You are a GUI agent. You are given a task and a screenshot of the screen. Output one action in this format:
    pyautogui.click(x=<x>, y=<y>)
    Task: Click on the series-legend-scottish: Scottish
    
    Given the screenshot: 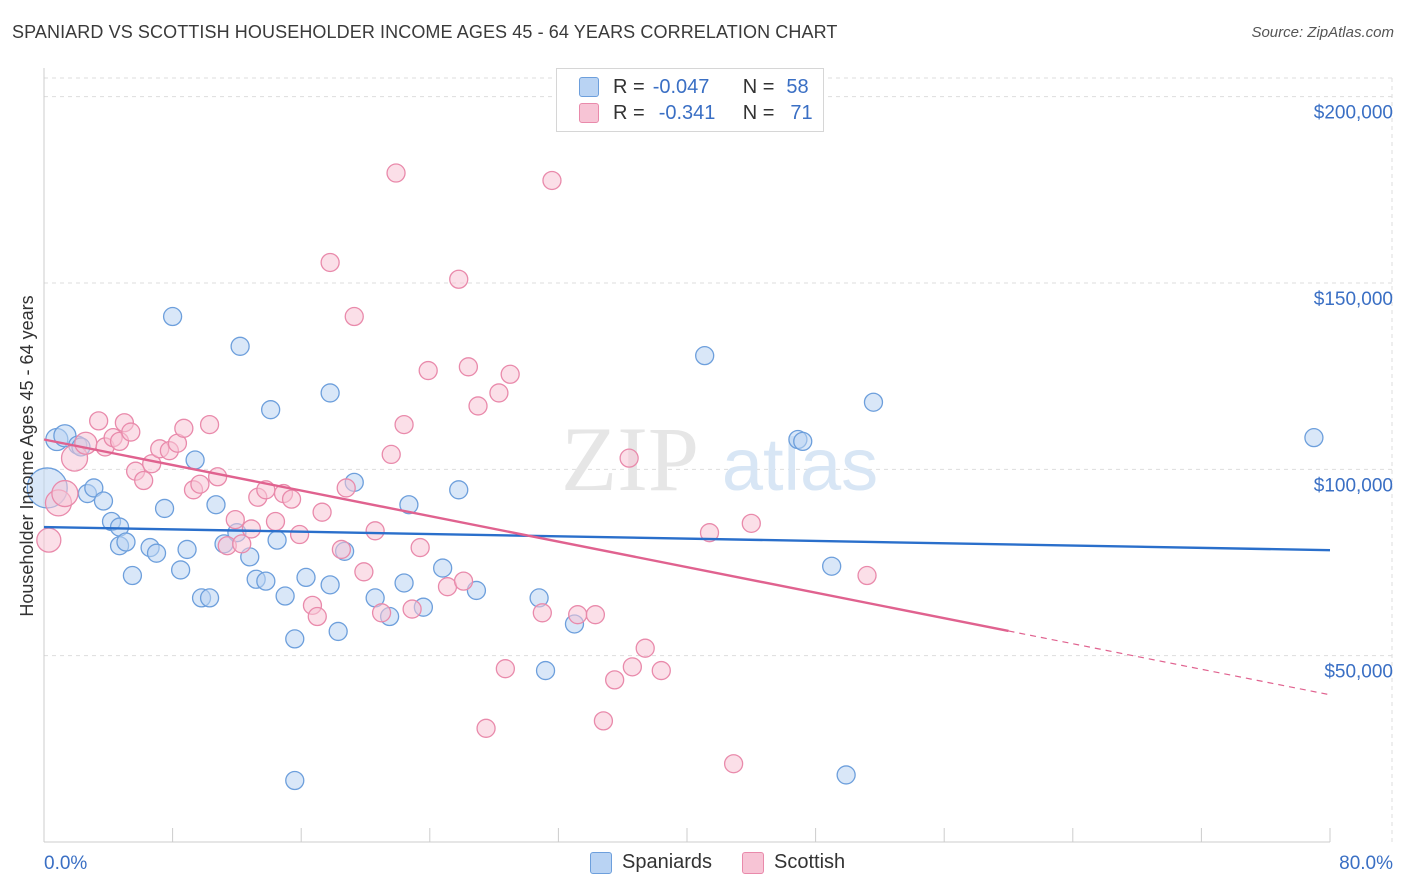 What is the action you would take?
    pyautogui.click(x=793, y=862)
    